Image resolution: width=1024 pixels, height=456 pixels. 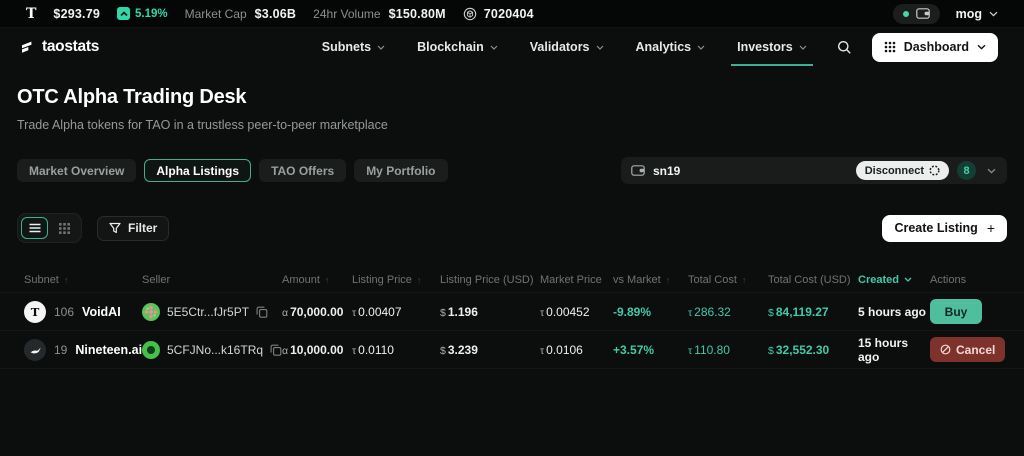 I want to click on subnet-netuid: 106, so click(x=64, y=311).